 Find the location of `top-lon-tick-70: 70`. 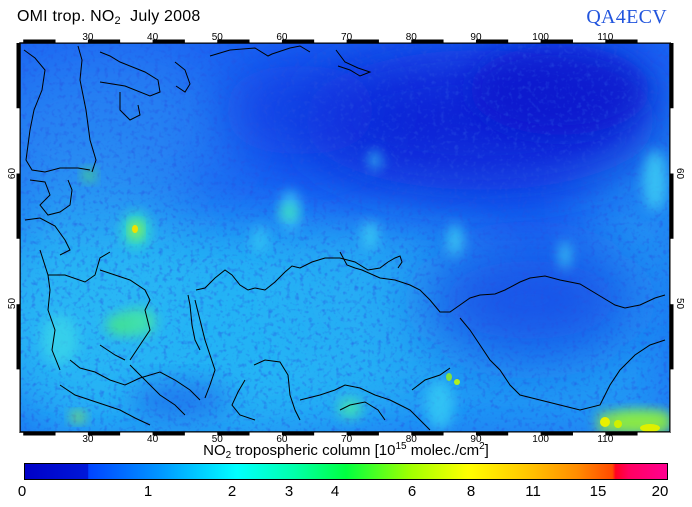

top-lon-tick-70: 70 is located at coordinates (347, 37).